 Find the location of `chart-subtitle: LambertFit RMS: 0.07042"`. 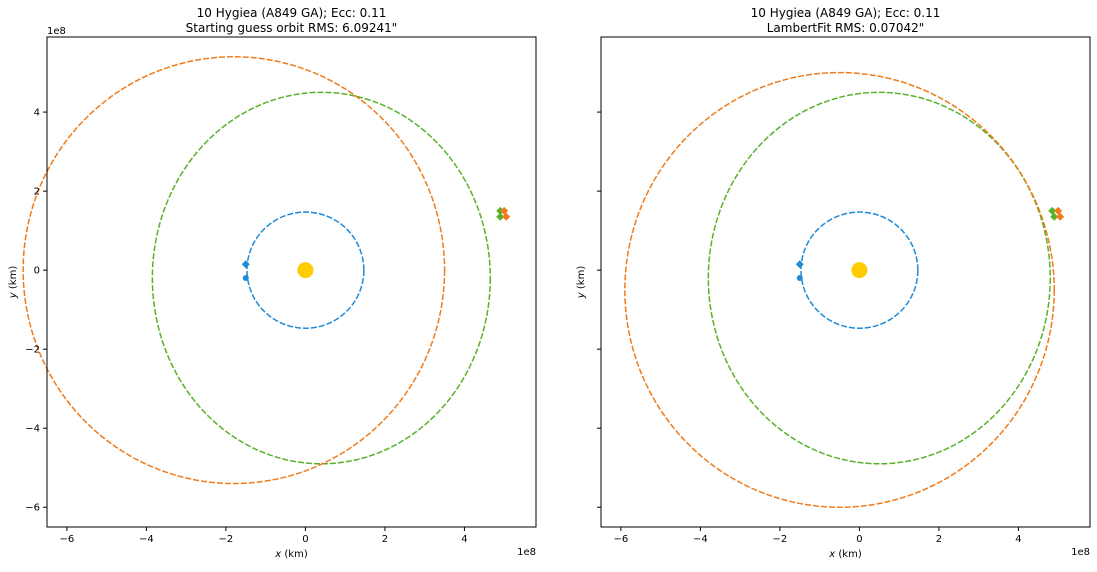

chart-subtitle: LambertFit RMS: 0.07042" is located at coordinates (846, 28).